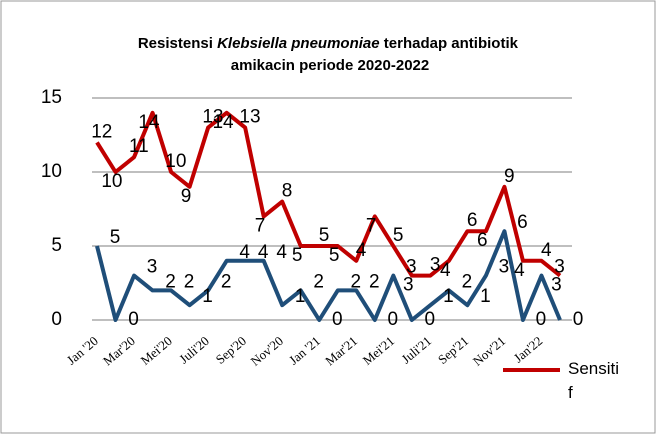  What do you see at coordinates (593, 380) in the screenshot?
I see `legend-label: Sensiti f` at bounding box center [593, 380].